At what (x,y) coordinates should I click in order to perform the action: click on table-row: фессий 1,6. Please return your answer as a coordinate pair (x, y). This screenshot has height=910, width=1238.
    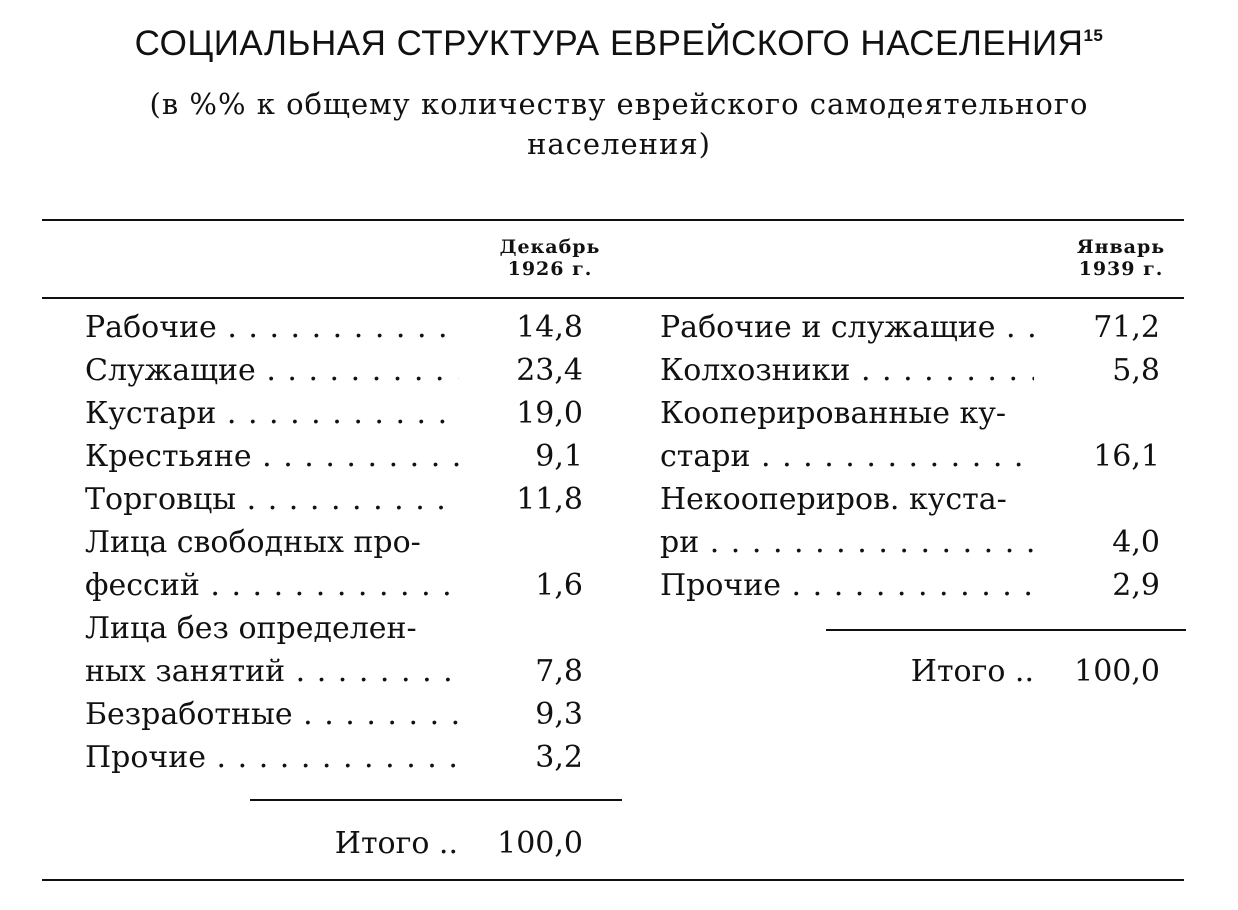
    Looking at the image, I should click on (334, 585).